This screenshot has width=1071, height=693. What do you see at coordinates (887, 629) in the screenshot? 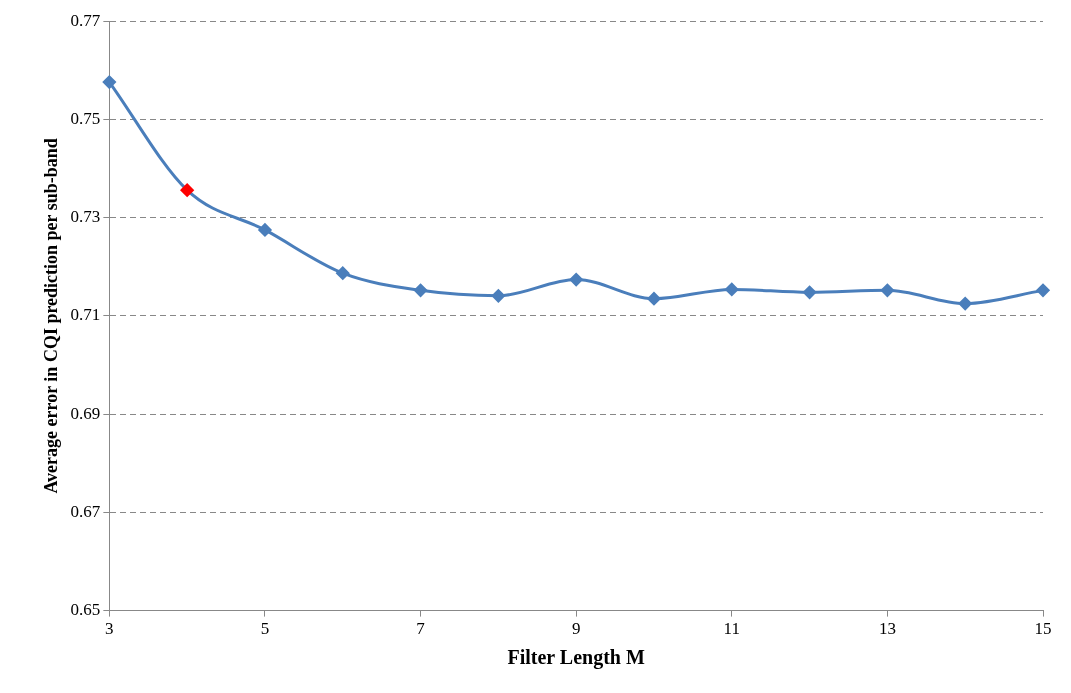
I see `x-tick-label: 13` at bounding box center [887, 629].